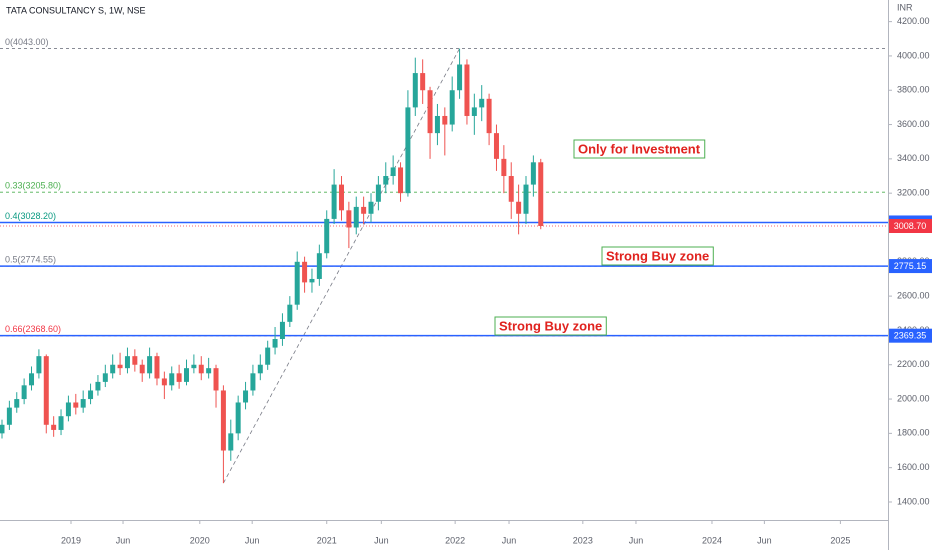  I want to click on currency-label: INR, so click(905, 7).